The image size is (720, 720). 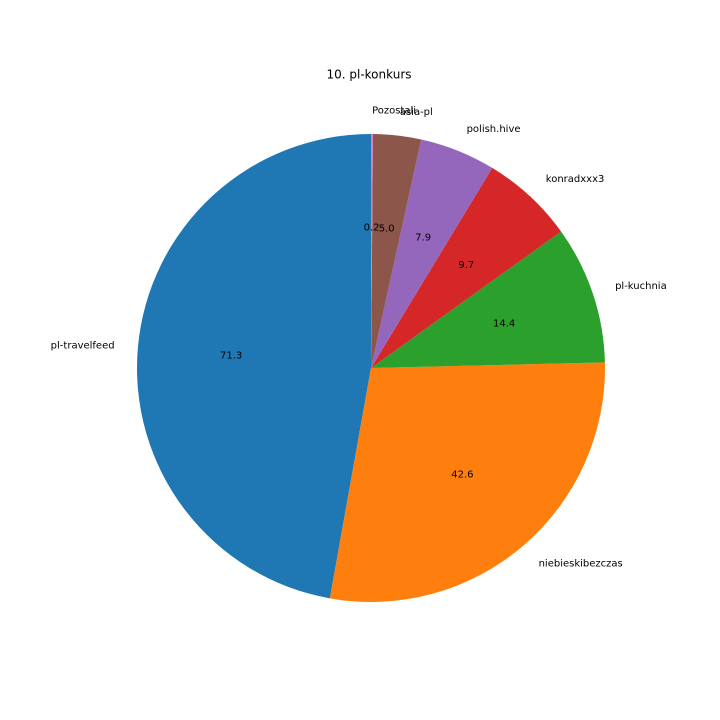 I want to click on value-label: 14.4, so click(x=504, y=323).